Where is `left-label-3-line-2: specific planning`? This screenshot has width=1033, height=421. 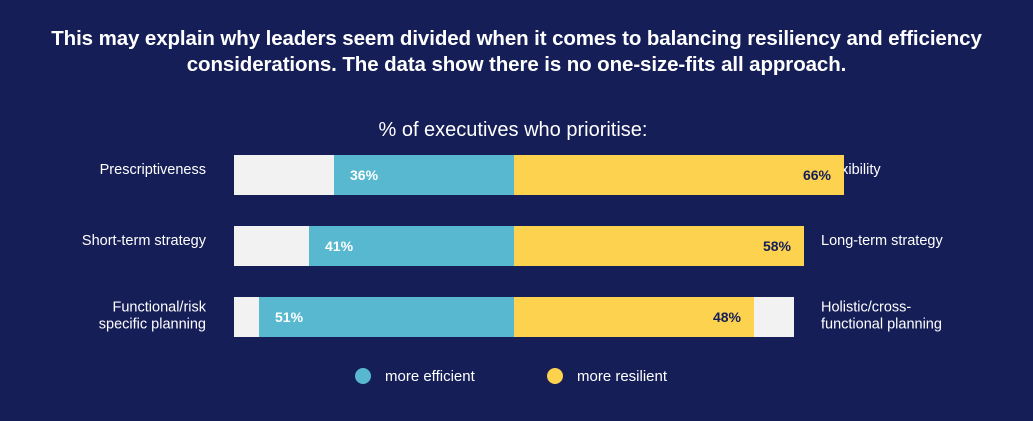
left-label-3-line-2: specific planning is located at coordinates (152, 325).